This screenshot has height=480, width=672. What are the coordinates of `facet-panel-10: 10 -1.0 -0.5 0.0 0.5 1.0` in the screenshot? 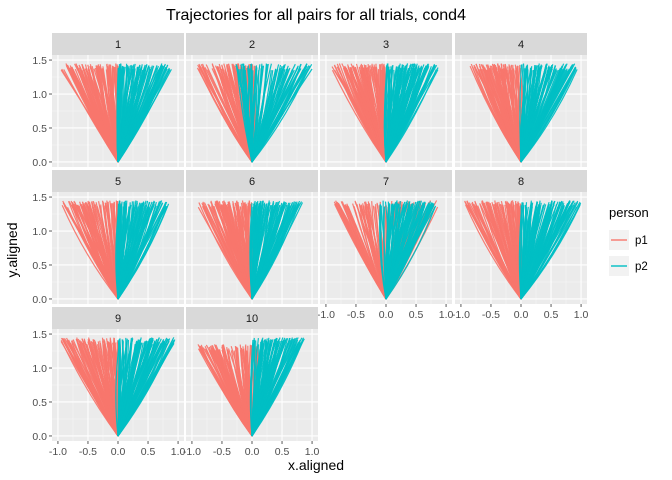 It's located at (251, 382).